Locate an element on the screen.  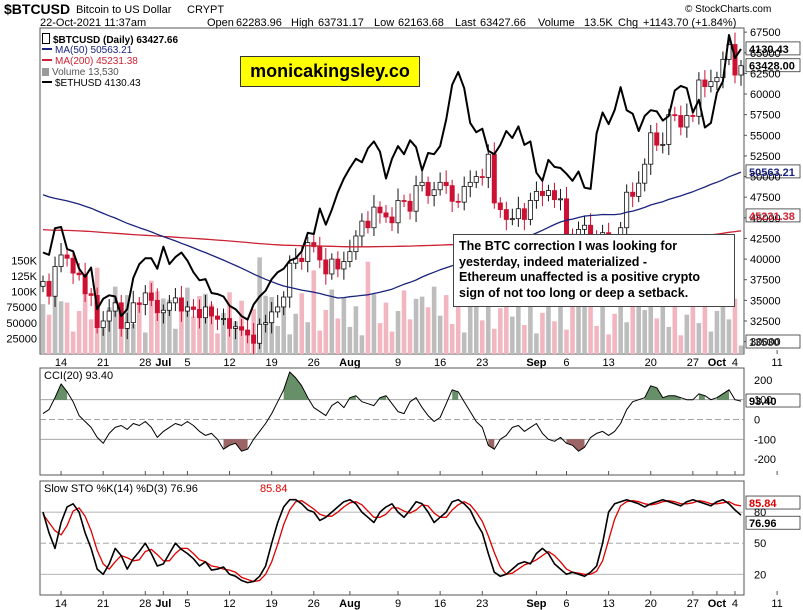
x-tick-label: 12 is located at coordinates (229, 604).